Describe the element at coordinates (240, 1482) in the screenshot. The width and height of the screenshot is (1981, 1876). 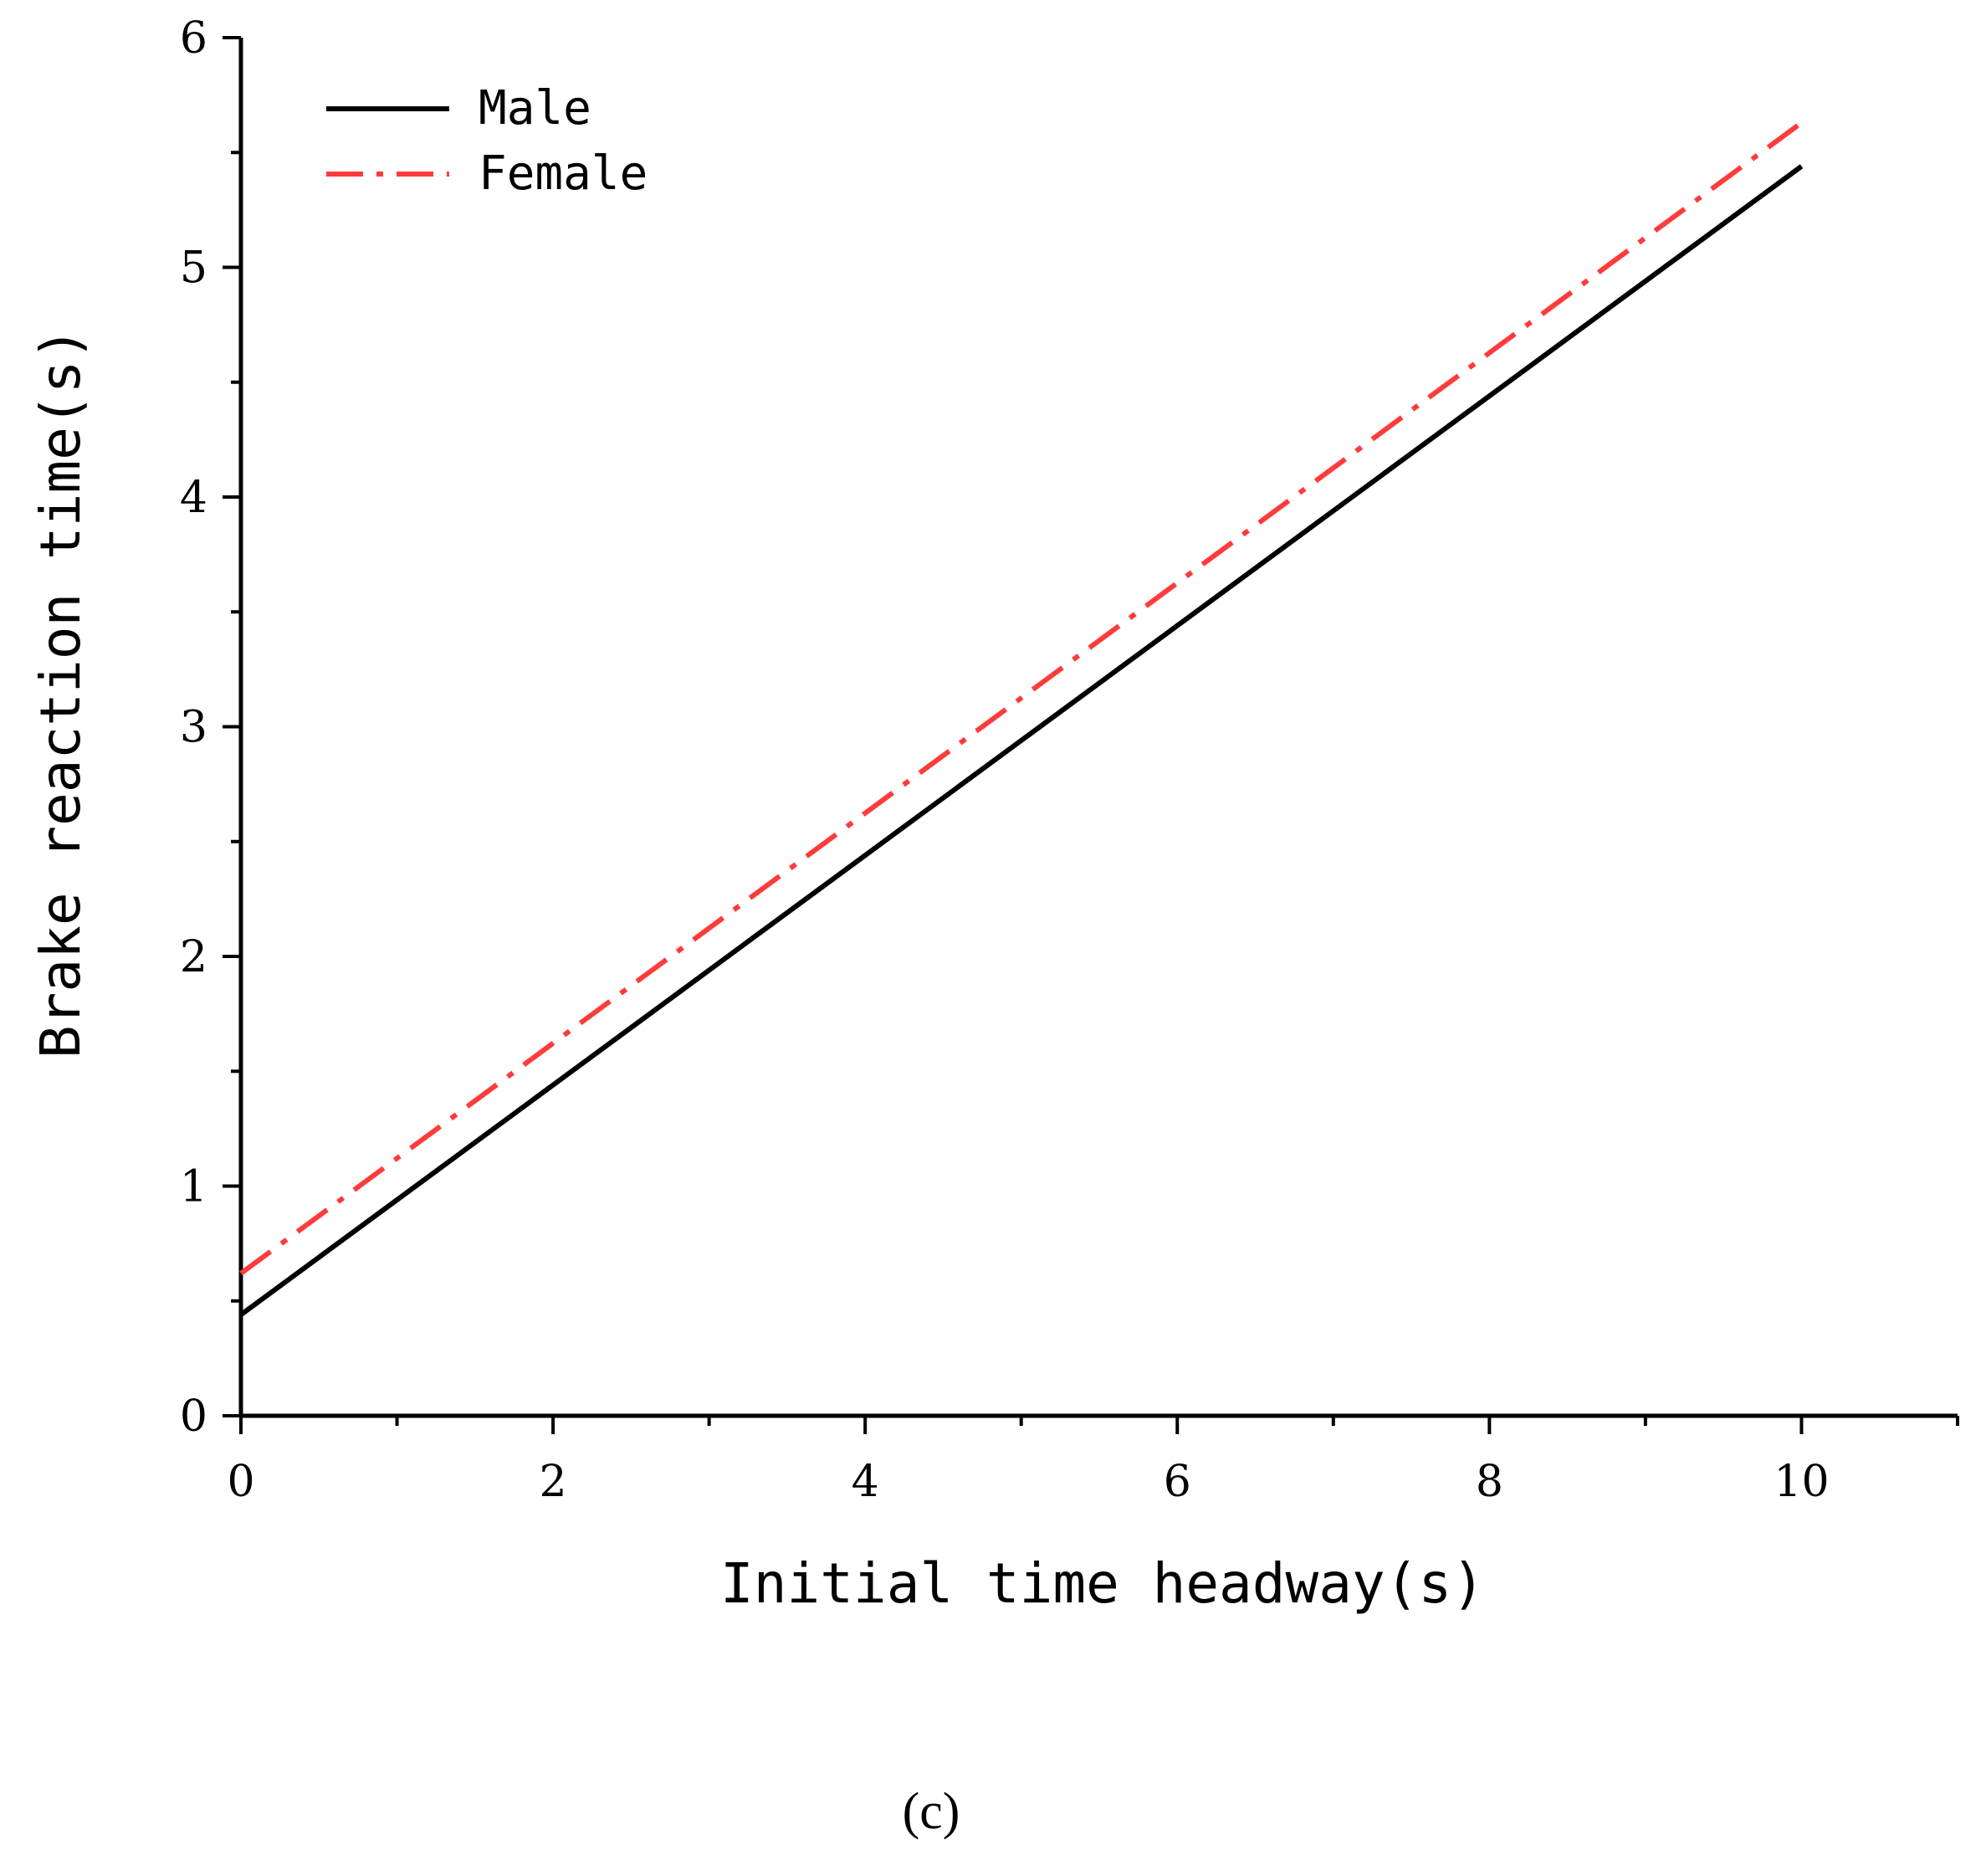
I see `x-tick-label: 0` at that location.